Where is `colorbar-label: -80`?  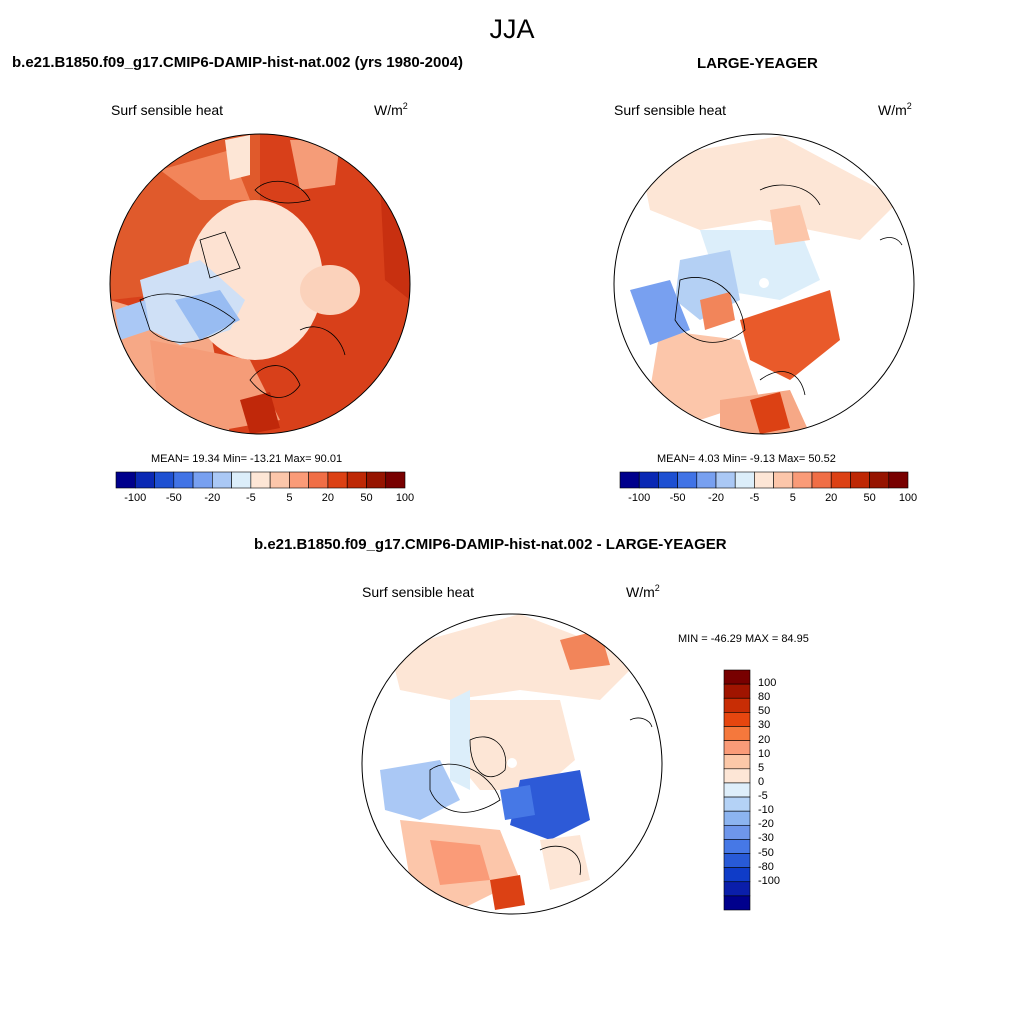 colorbar-label: -80 is located at coordinates (766, 866).